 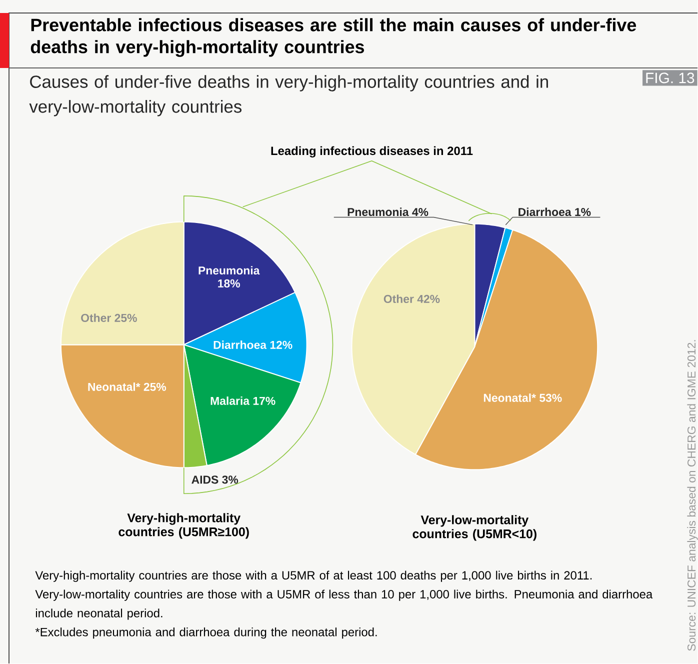 I want to click on text: Very-low-mortality countries (U5MR<10), so click(x=474, y=528).